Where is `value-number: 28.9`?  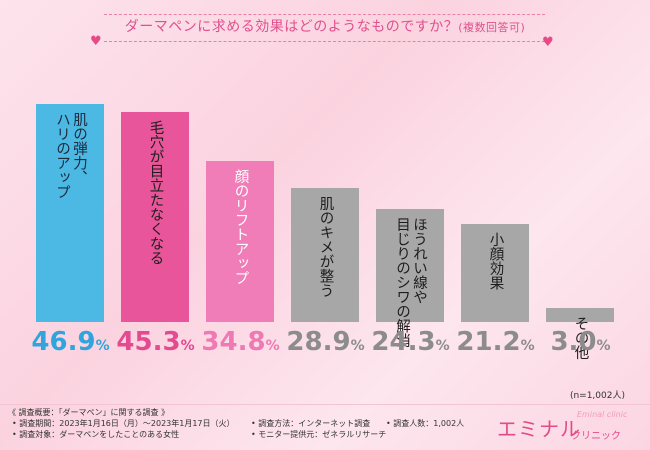
value-number: 28.9 is located at coordinates (318, 342).